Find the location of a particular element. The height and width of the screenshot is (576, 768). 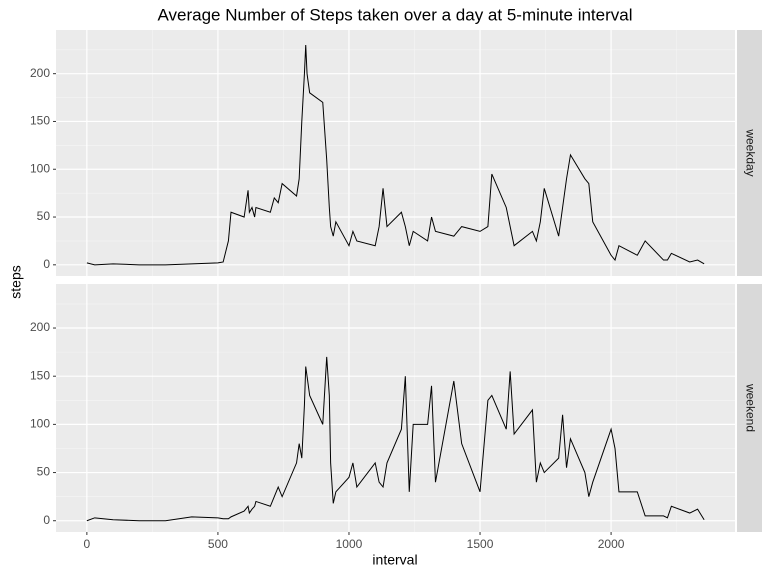

x-tick-label: 1500 is located at coordinates (480, 544).